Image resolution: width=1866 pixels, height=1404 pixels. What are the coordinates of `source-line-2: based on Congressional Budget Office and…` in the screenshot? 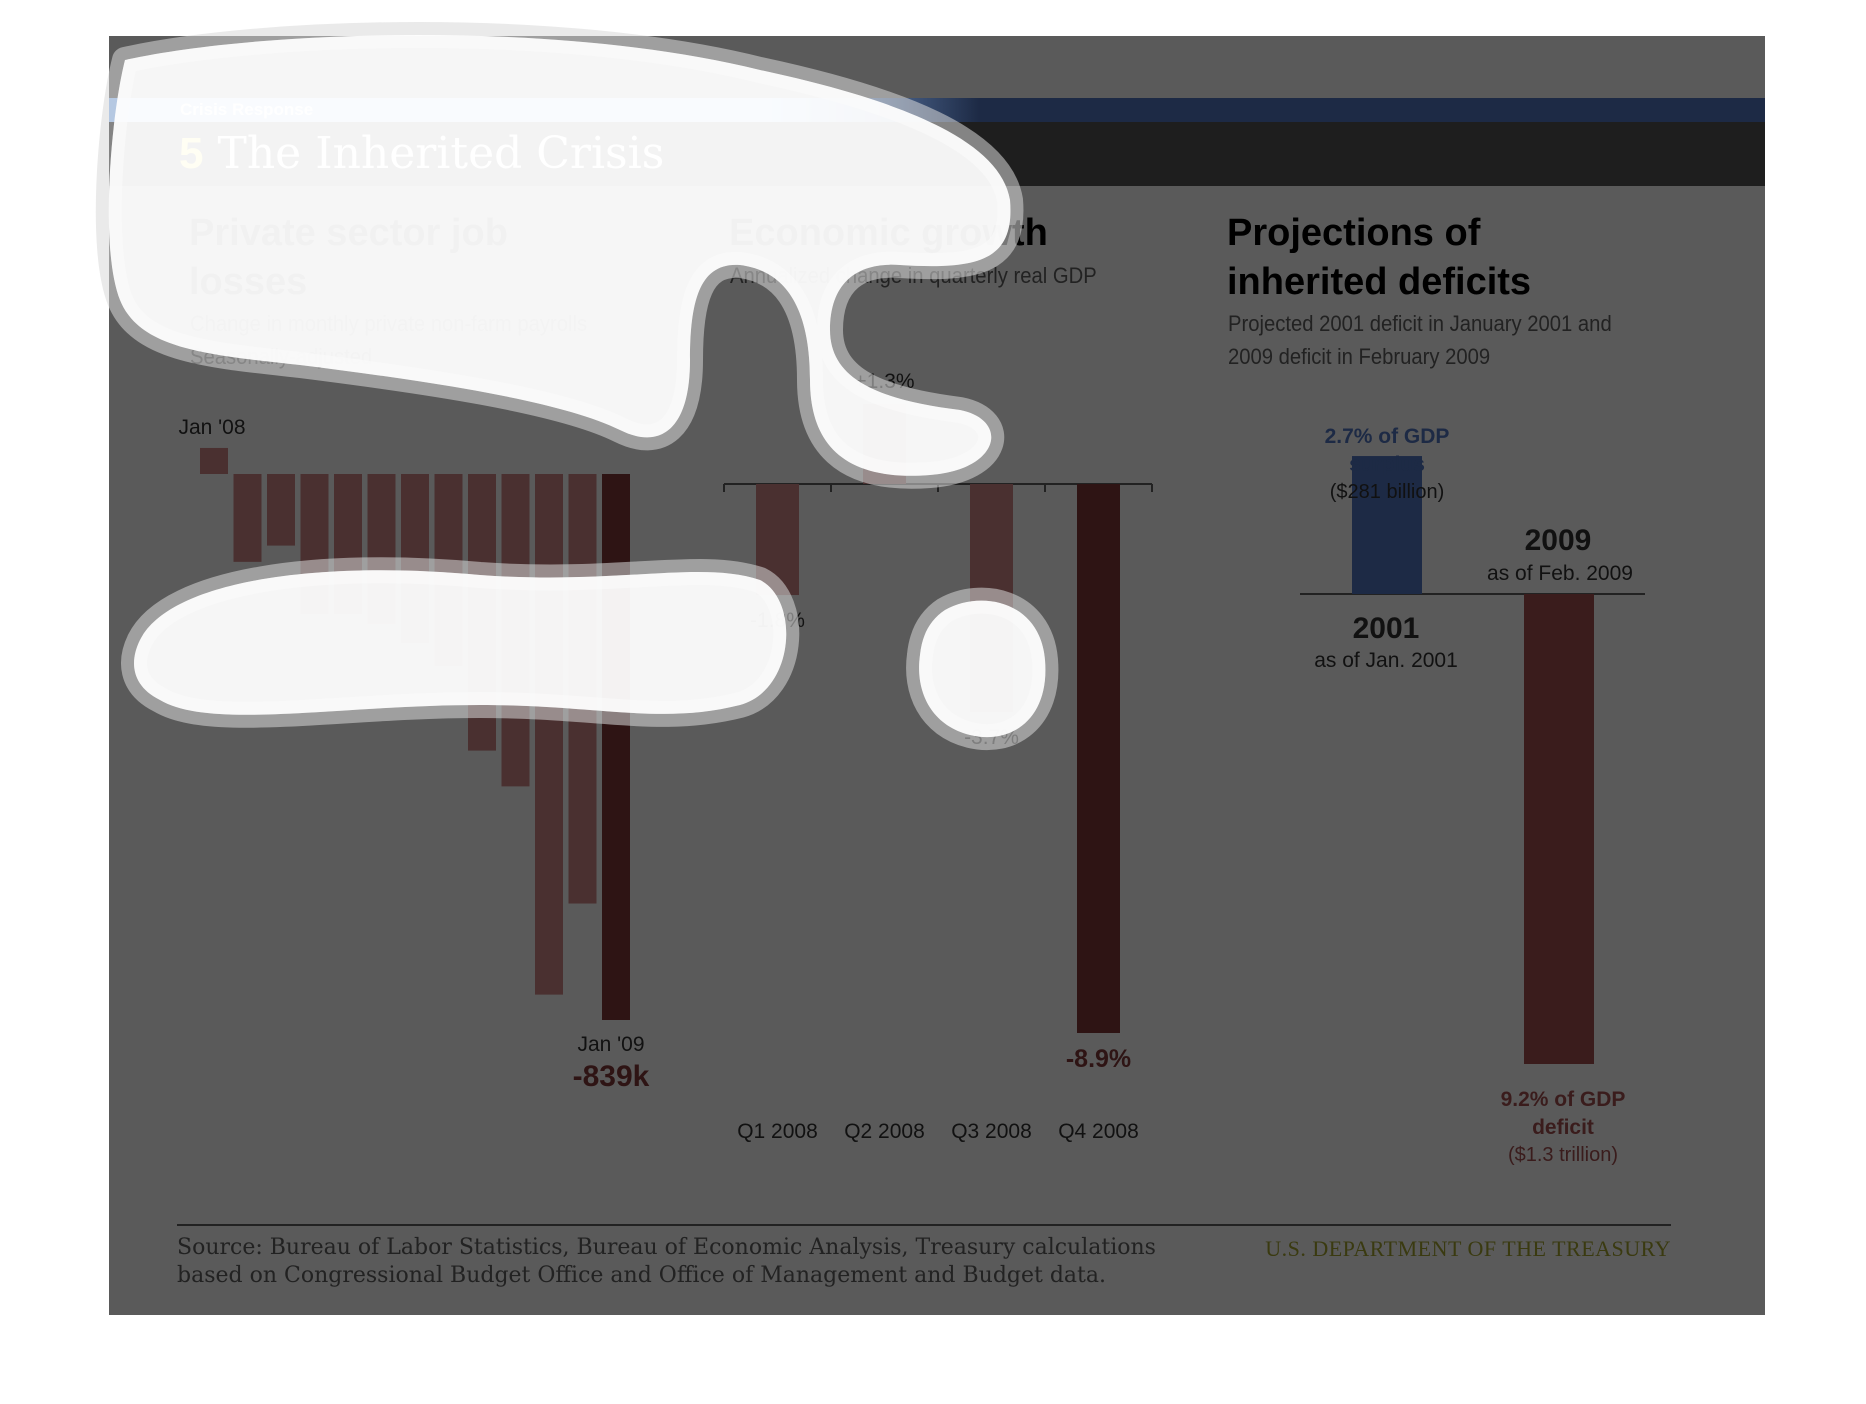 It's located at (641, 1275).